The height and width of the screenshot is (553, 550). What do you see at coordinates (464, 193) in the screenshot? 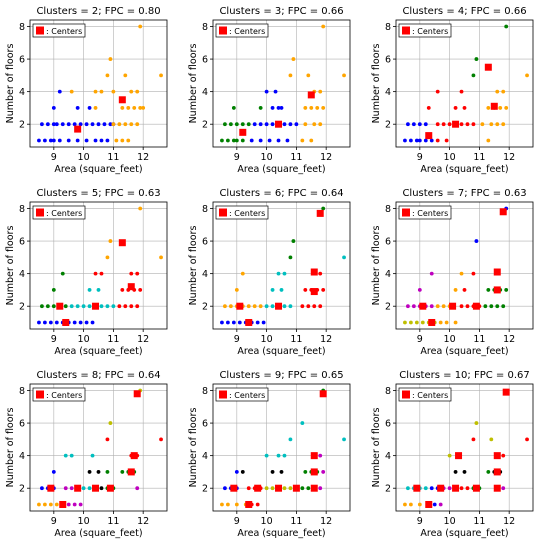
I see `subplot-title: Clusters = 7; FPC = 0.63` at bounding box center [464, 193].